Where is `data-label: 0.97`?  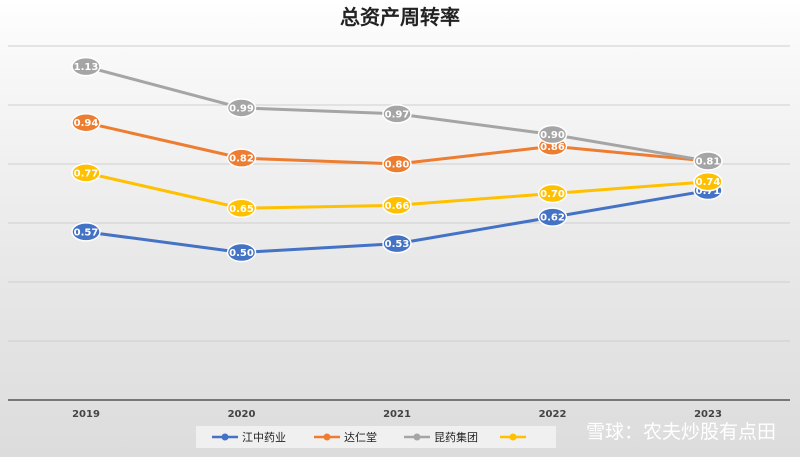 data-label: 0.97 is located at coordinates (397, 114).